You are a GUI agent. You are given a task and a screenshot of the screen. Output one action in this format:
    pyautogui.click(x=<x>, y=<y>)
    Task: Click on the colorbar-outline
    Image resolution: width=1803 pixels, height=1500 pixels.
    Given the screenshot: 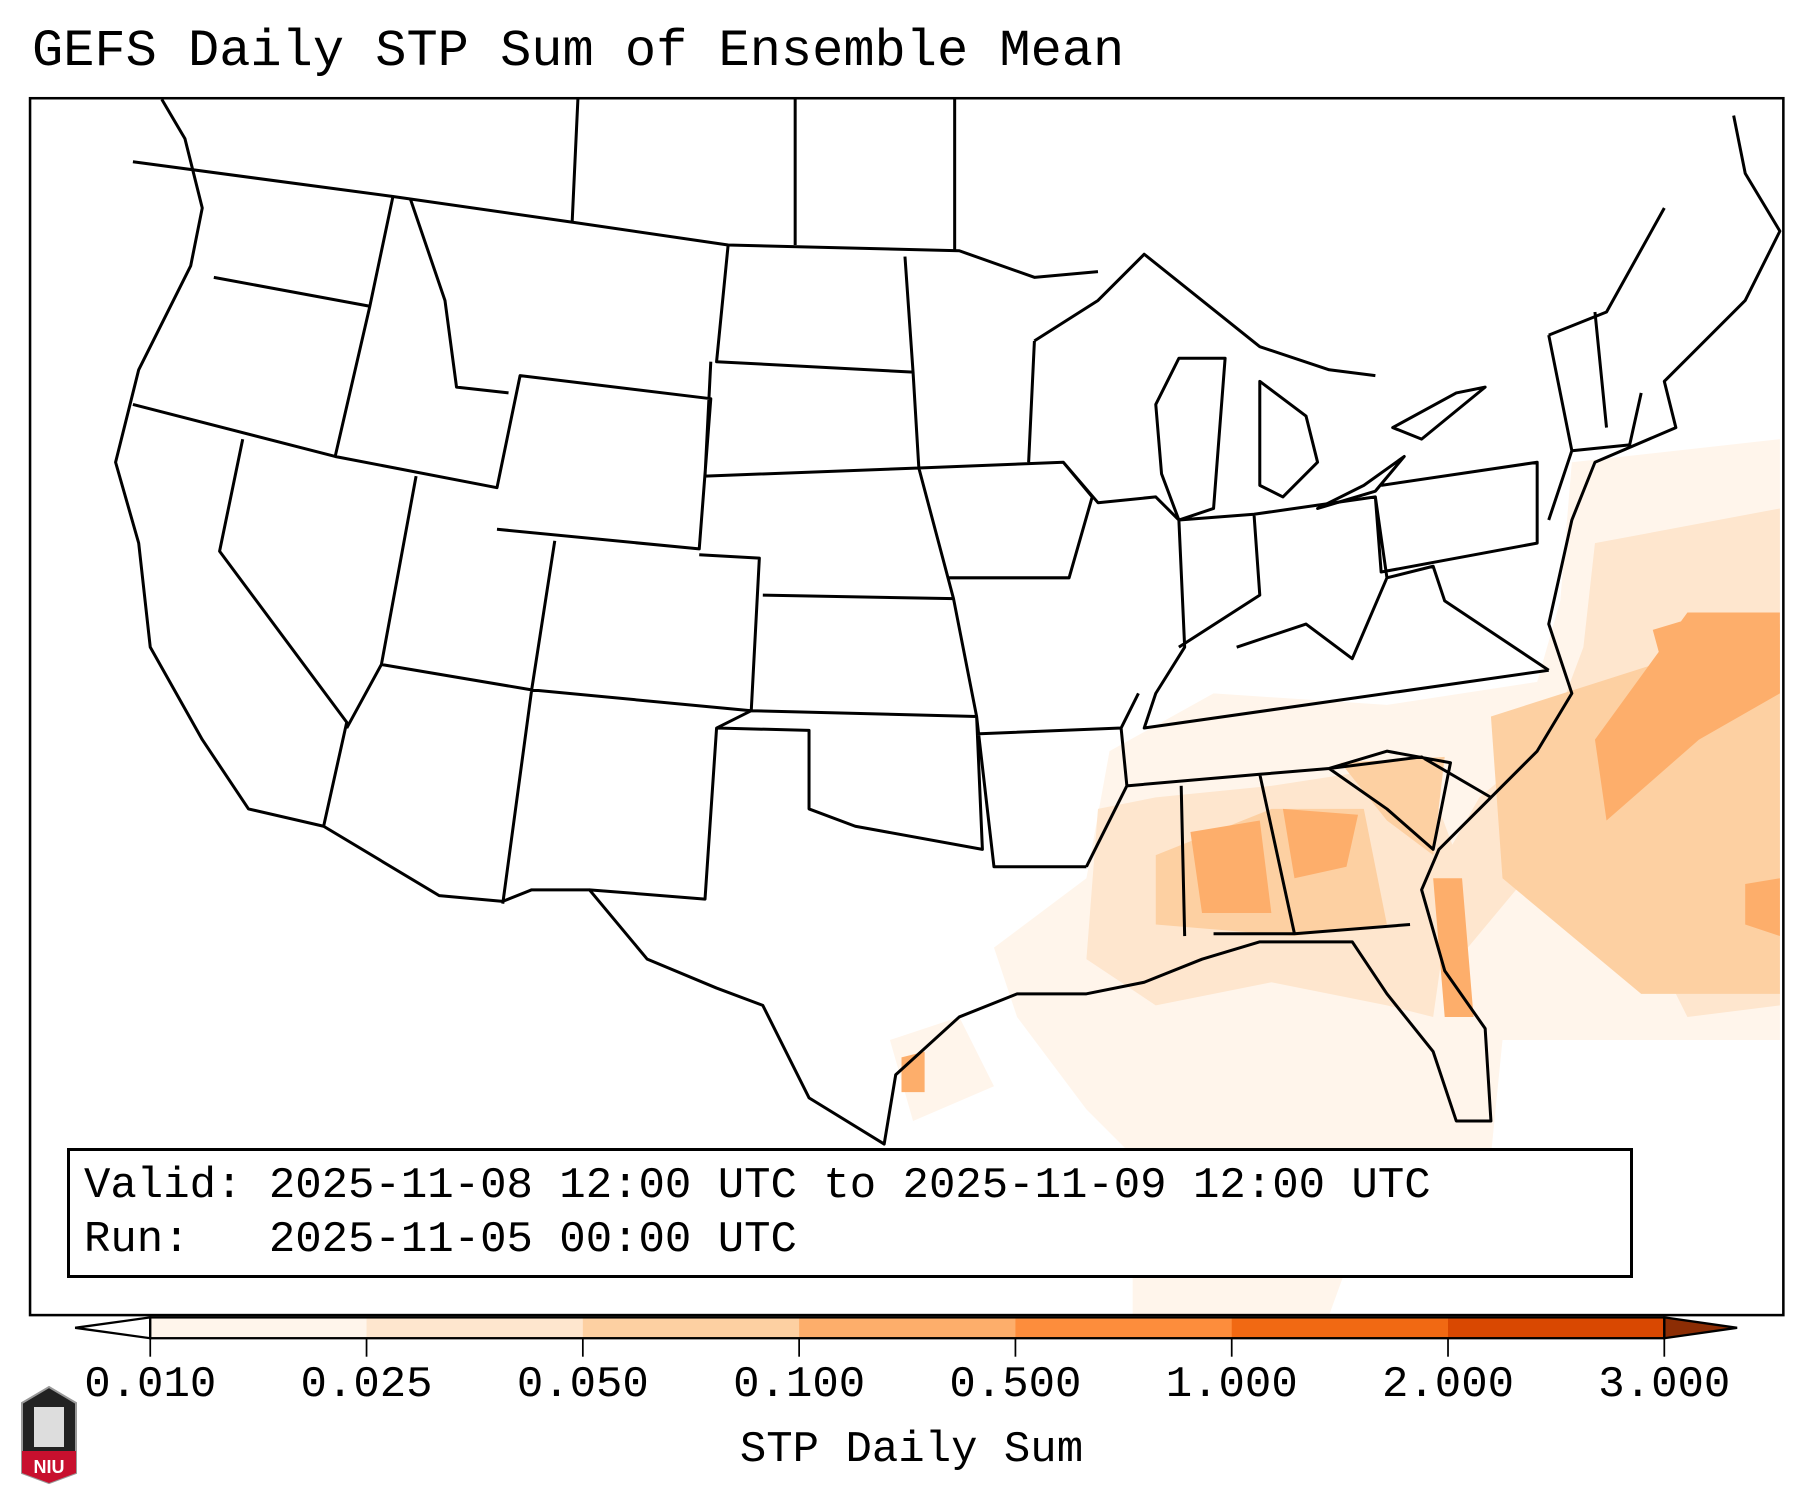 What is the action you would take?
    pyautogui.click(x=907, y=1328)
    